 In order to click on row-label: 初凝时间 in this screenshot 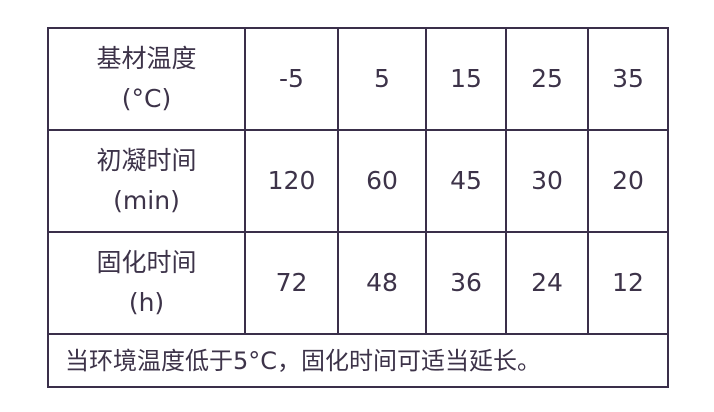, I will do `click(146, 160)`.